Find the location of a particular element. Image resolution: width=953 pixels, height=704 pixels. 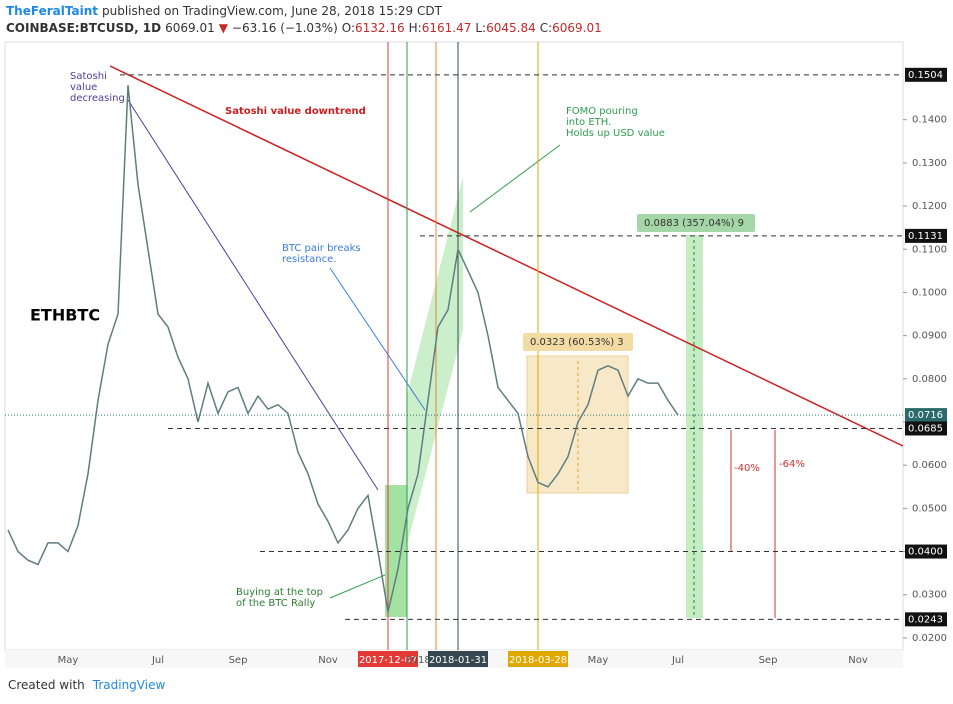

annotation: BTC pair breaks is located at coordinates (321, 248).